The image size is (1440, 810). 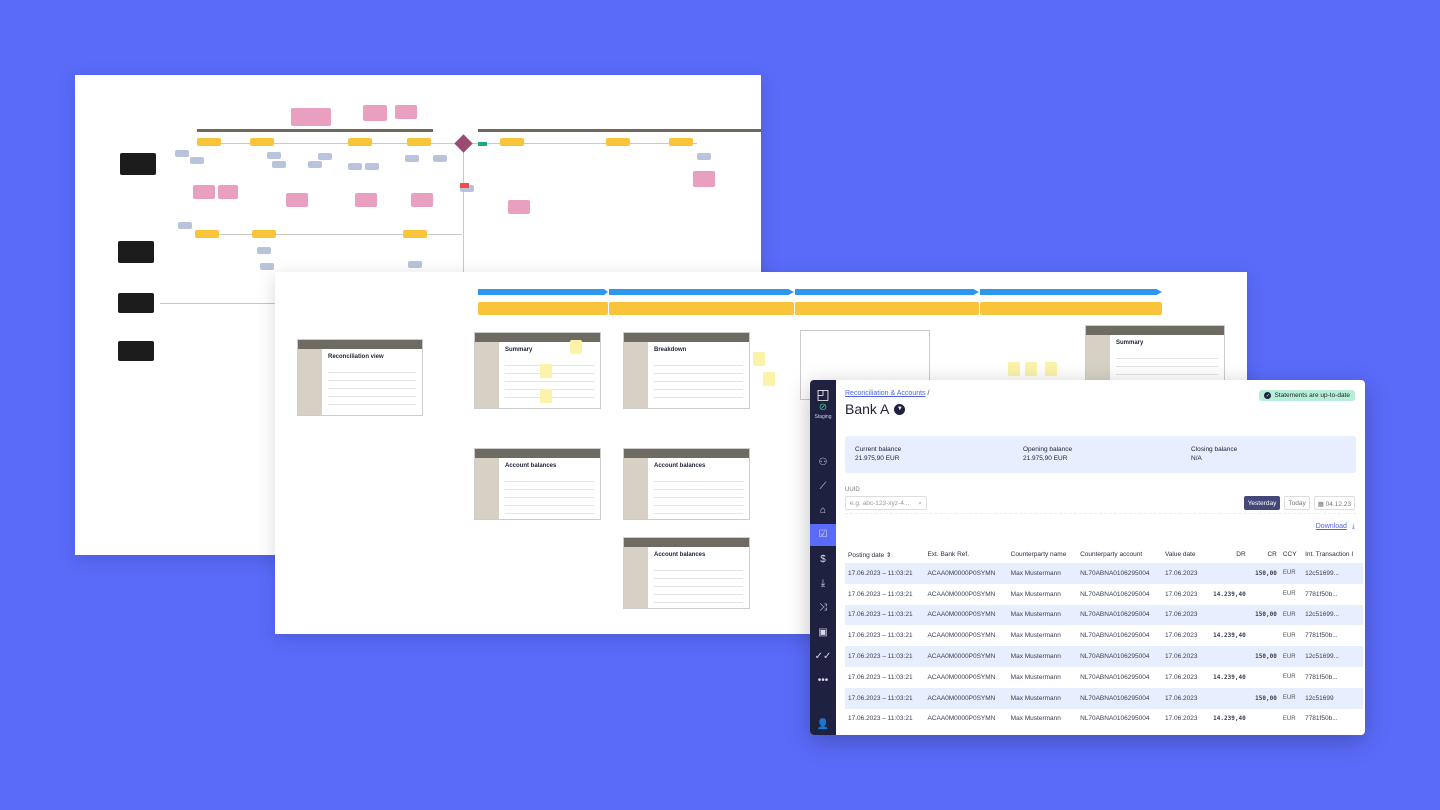 What do you see at coordinates (1119, 698) in the screenshot?
I see `table-cell: NL70ABNA0106295004` at bounding box center [1119, 698].